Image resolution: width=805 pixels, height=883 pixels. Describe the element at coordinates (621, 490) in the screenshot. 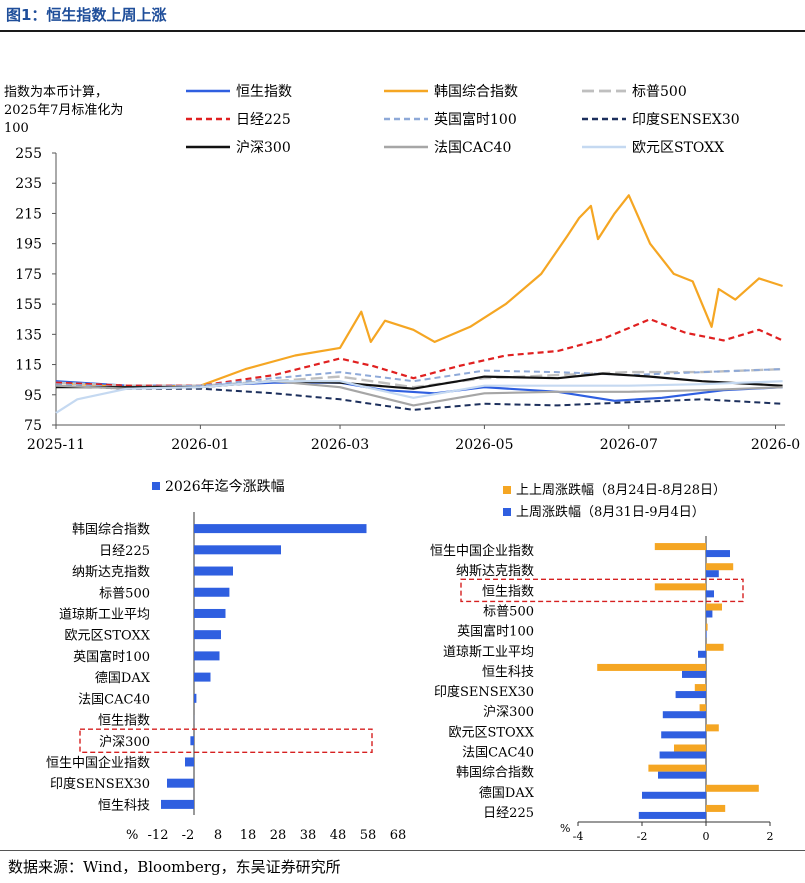

I see `legend-label: 上上周涨跌幅（8月24日-8月28日）` at that location.